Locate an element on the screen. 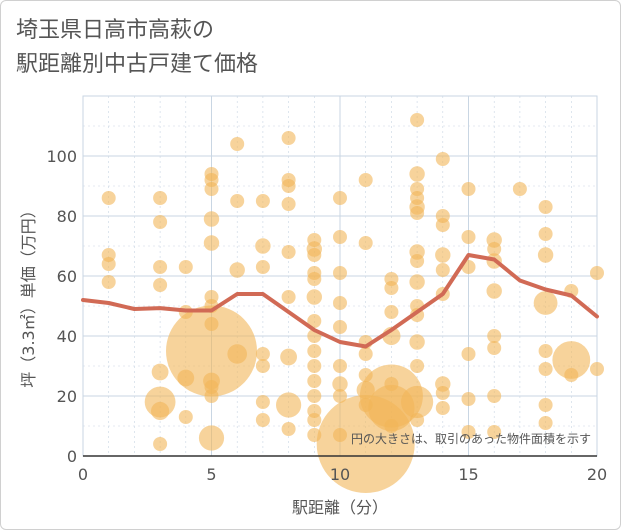  x-axis-label: 駅距離（分） is located at coordinates (340, 507).